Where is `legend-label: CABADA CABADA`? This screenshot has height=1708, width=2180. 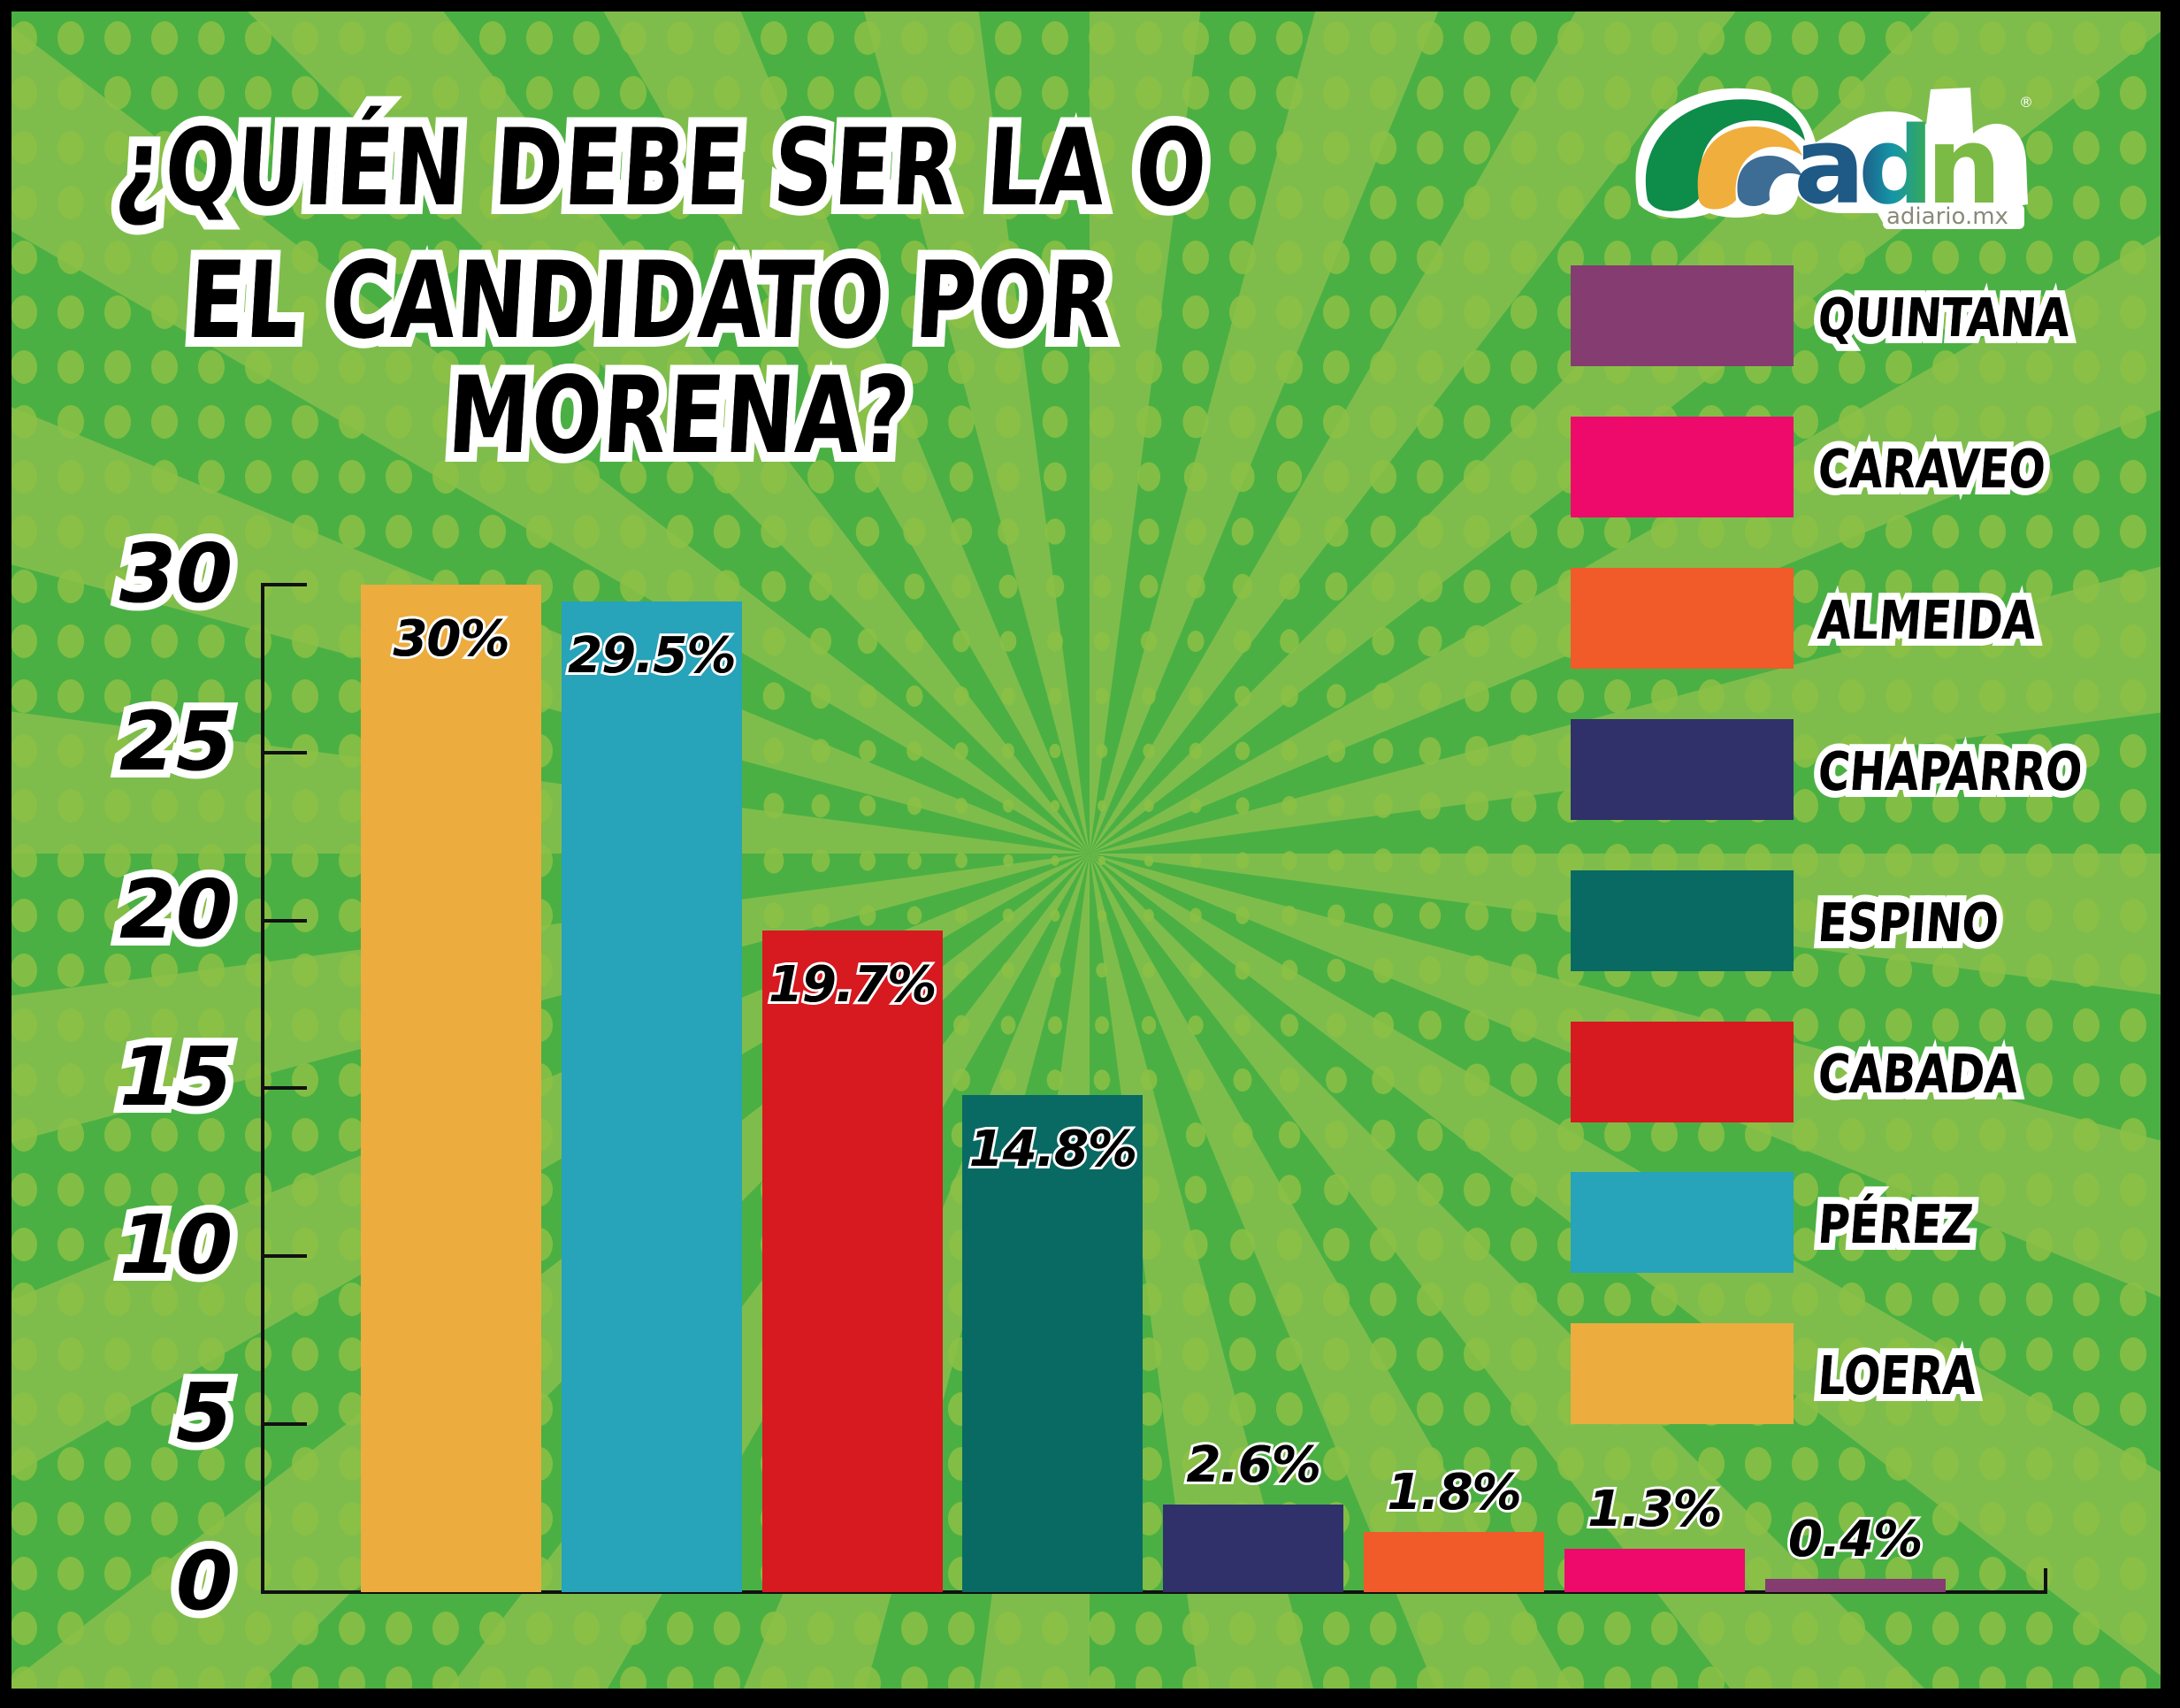
legend-label: CABADA CABADA is located at coordinates (1918, 1075).